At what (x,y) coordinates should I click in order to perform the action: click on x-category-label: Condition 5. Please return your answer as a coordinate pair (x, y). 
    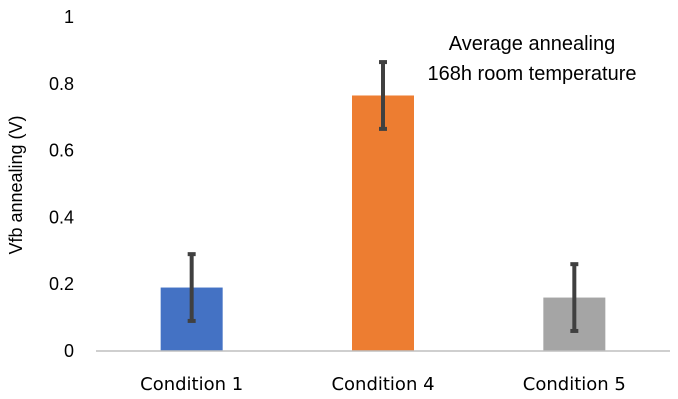
    Looking at the image, I should click on (574, 384).